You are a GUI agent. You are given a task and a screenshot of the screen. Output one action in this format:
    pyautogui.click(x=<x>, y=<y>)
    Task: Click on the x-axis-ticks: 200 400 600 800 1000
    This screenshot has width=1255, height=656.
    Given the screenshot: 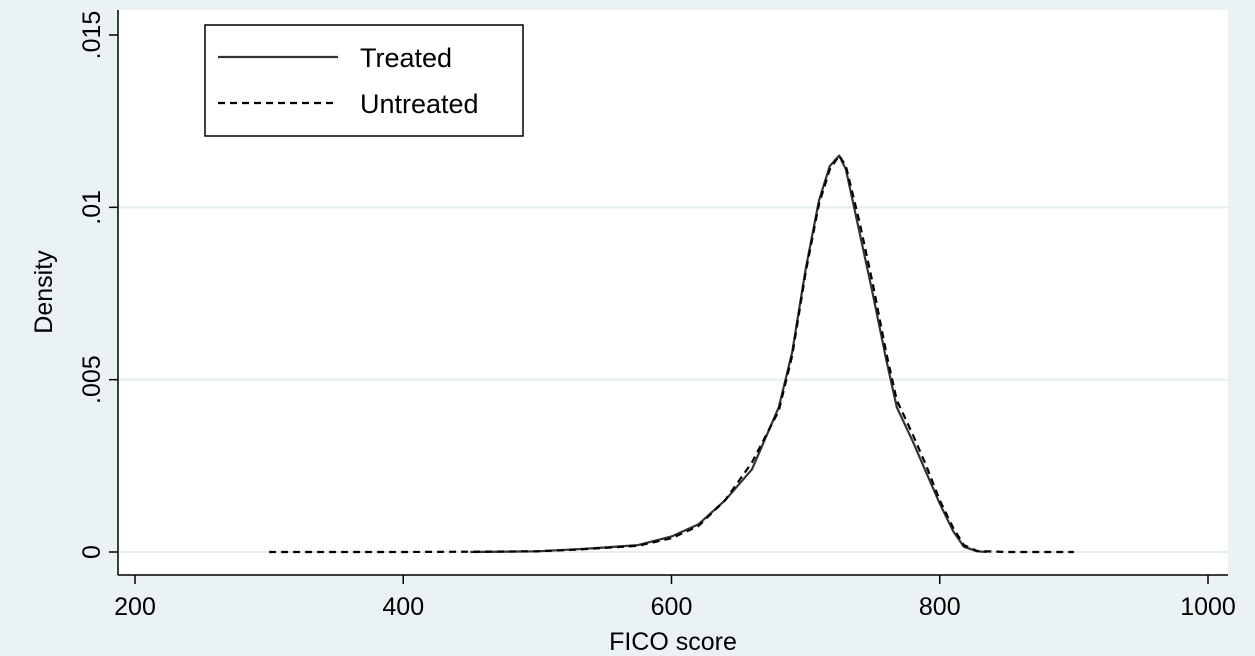 What is the action you would take?
    pyautogui.click(x=675, y=598)
    